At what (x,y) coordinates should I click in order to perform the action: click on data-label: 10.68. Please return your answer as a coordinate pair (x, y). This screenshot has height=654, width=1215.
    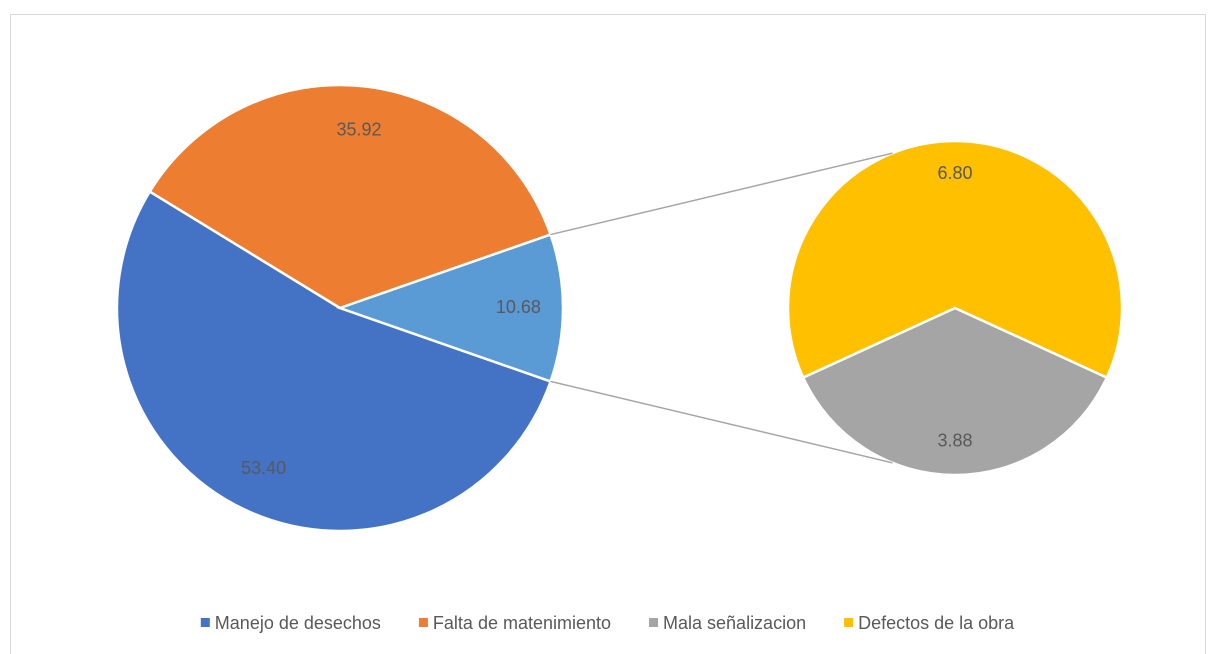
    Looking at the image, I should click on (518, 307).